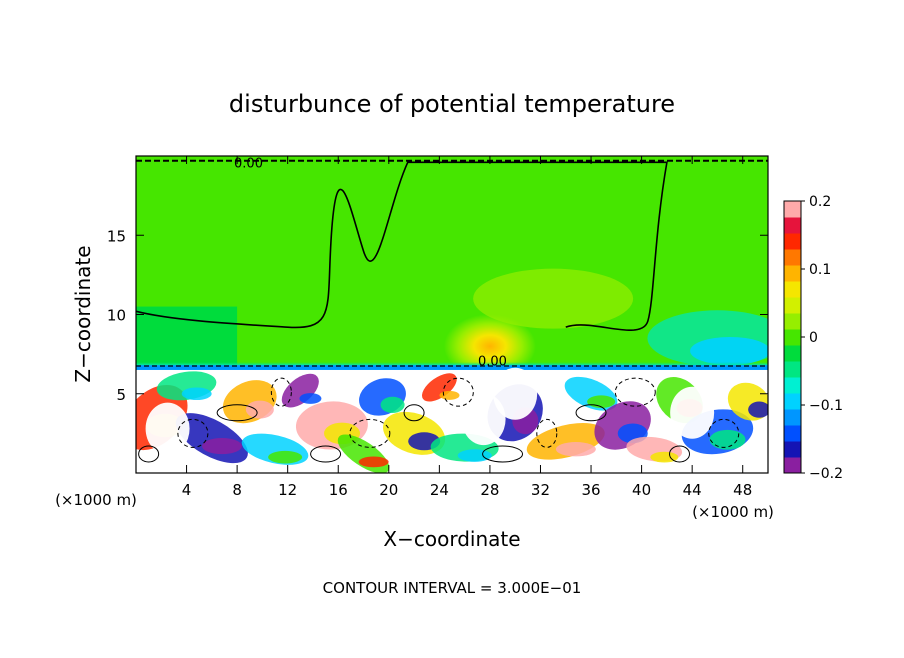 The height and width of the screenshot is (658, 904). I want to click on x-tick-label: 36, so click(590, 490).